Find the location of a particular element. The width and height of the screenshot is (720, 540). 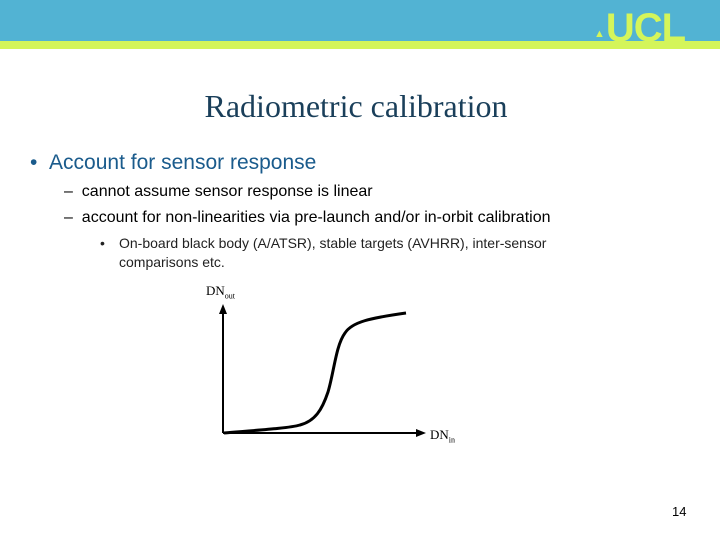

ucl-logo: ▲UCL is located at coordinates (640, 28).